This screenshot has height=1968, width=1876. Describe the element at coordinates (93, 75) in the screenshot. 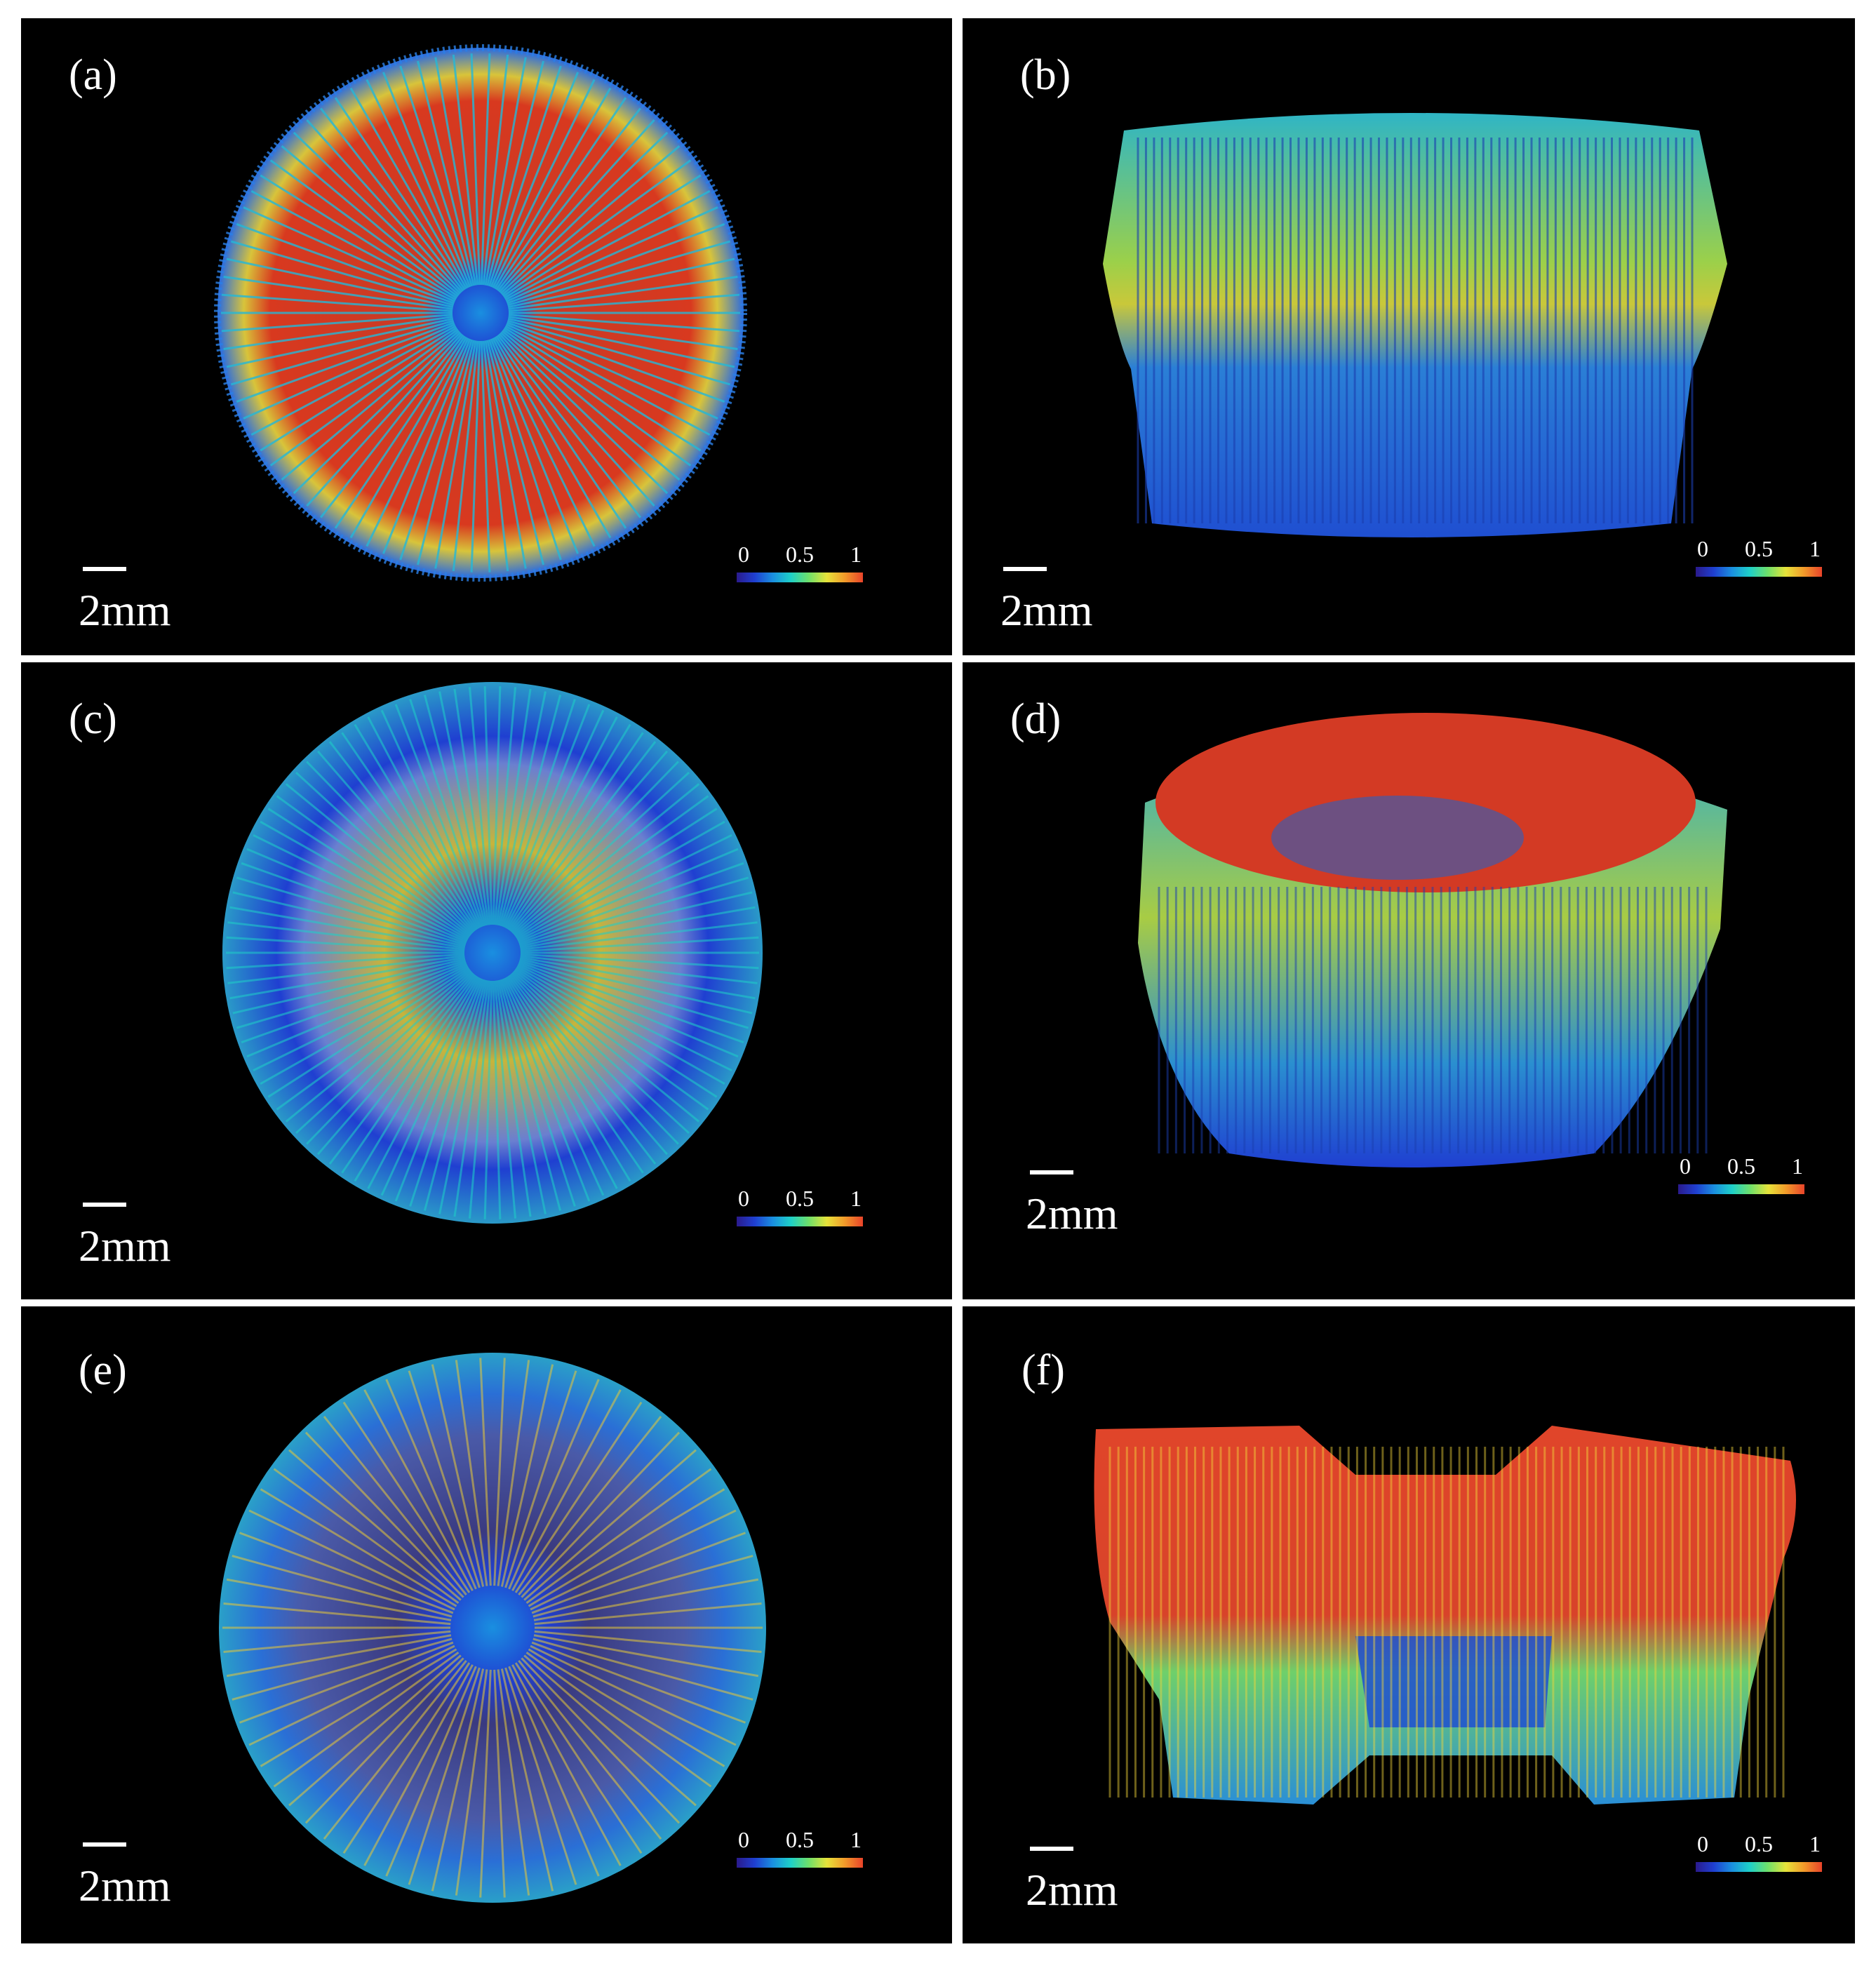

I see `panel-label: (a)` at that location.